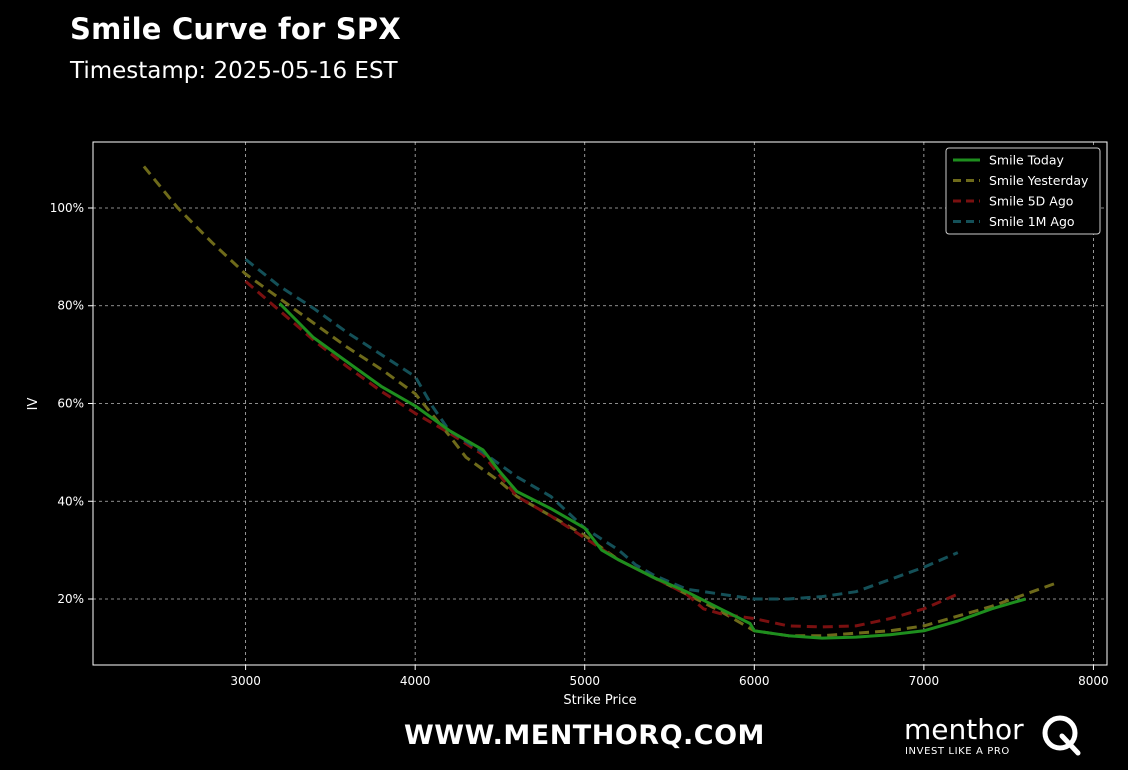  Describe the element at coordinates (1026, 160) in the screenshot. I see `legend-label: Smile Today` at that location.